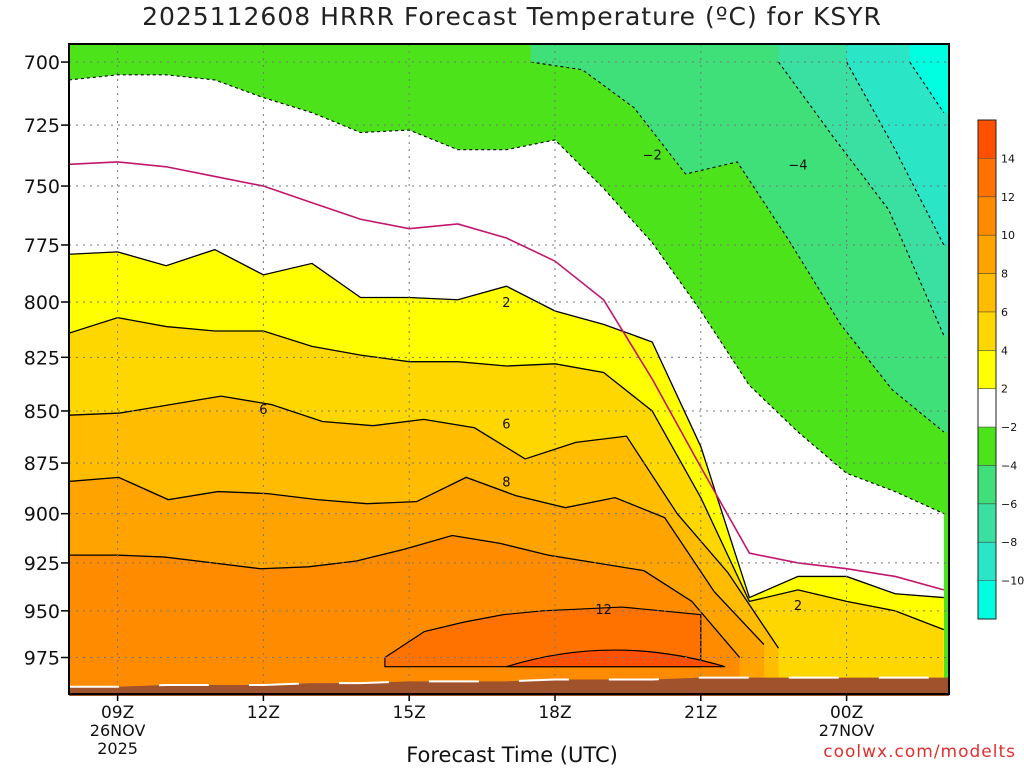 The height and width of the screenshot is (768, 1024). Describe the element at coordinates (1008, 197) in the screenshot. I see `colorbar-label: 12` at that location.